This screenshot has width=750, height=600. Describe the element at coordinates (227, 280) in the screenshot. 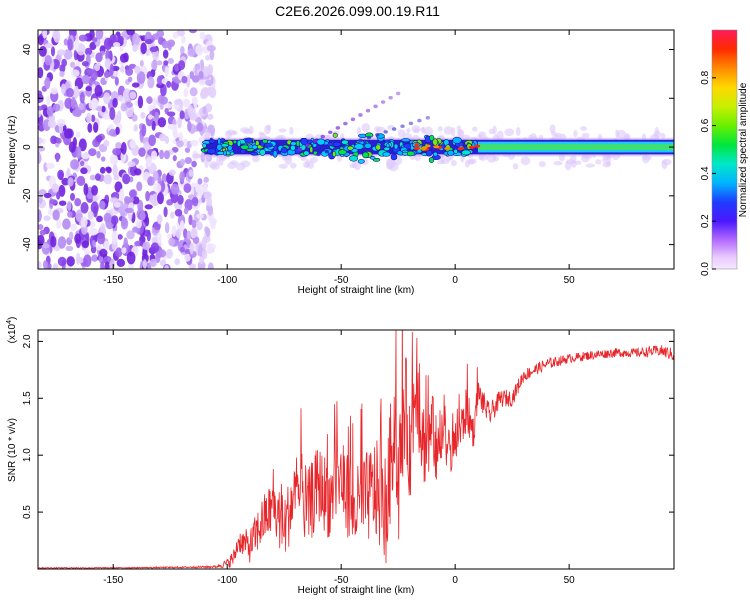

I see `x-tick-label: -100` at that location.